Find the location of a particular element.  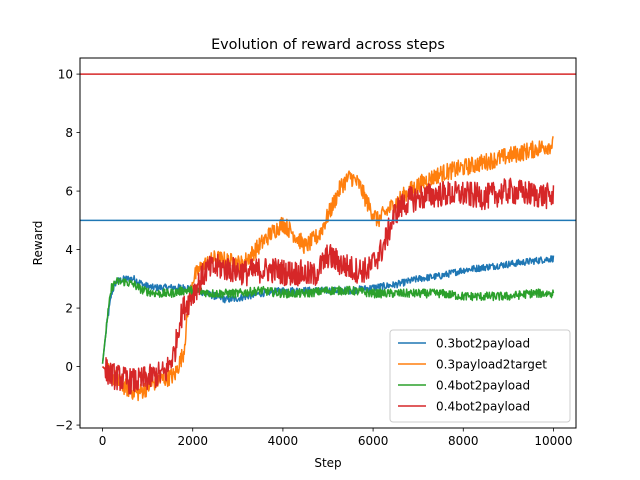

legend-box is located at coordinates (480, 376).